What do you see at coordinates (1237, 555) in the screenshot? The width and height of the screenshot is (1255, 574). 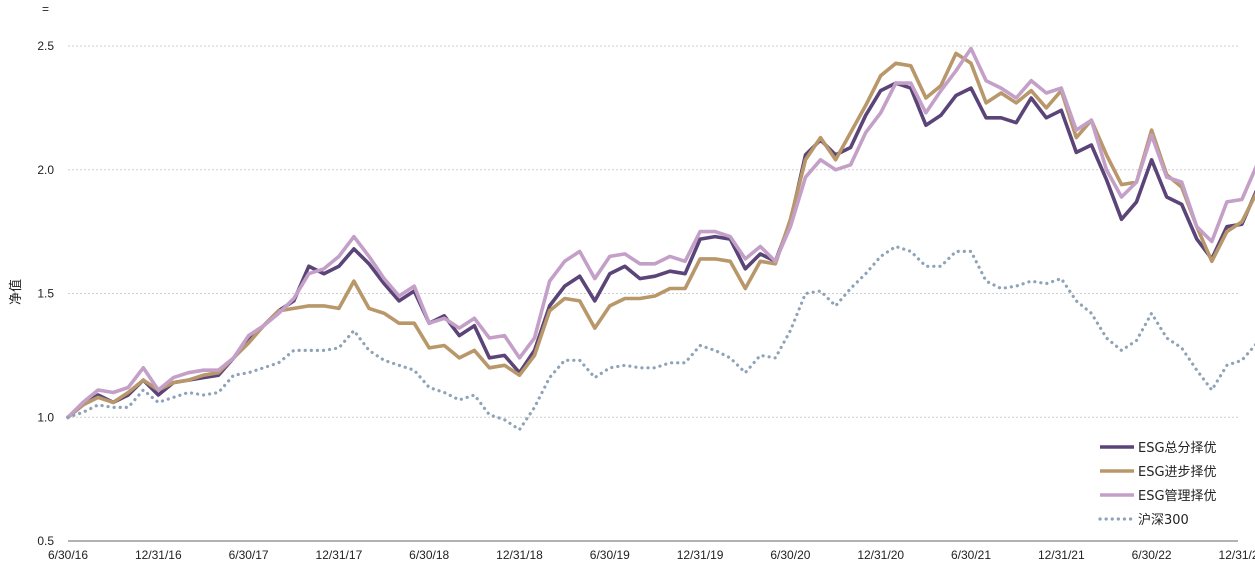 I see `x-tick-label: 12/31/22` at bounding box center [1237, 555].